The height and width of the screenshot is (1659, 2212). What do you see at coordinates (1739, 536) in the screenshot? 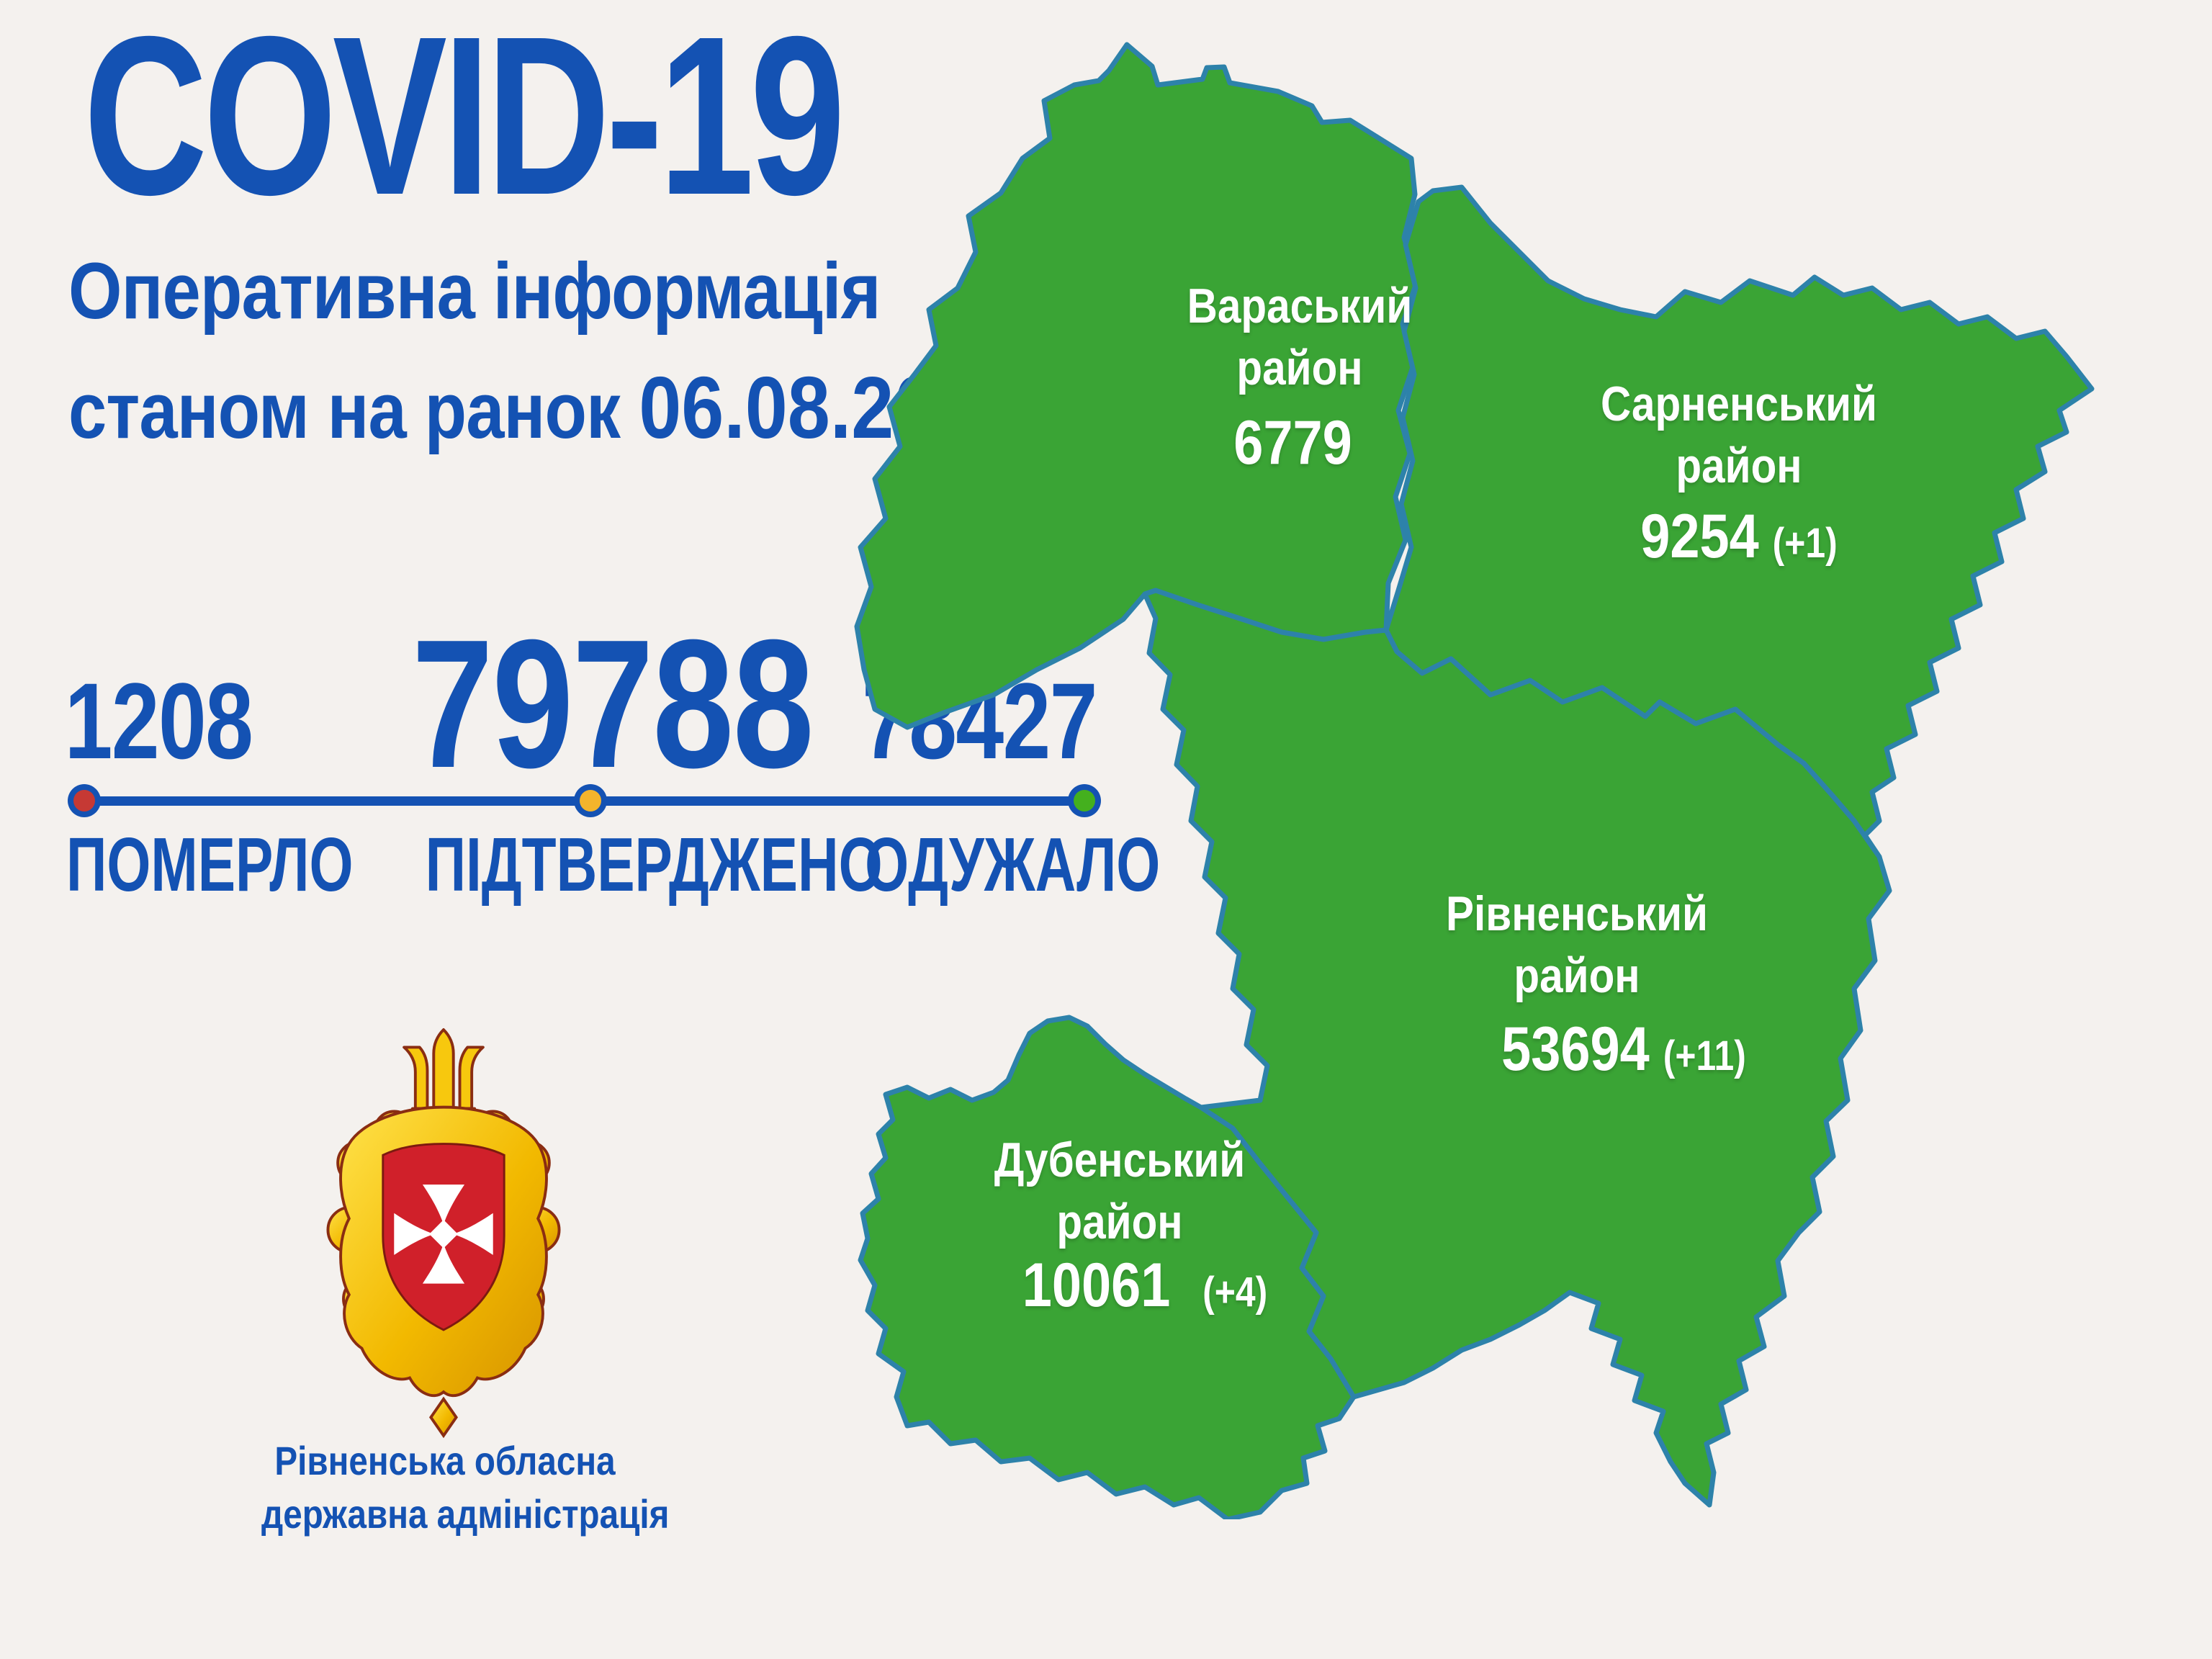
I see `sarny-district-value: 9254 (+1)` at bounding box center [1739, 536].